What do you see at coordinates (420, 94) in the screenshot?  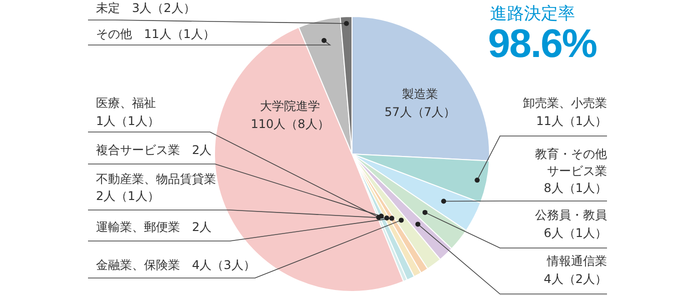 I see `slice-label: 製造業` at bounding box center [420, 94].